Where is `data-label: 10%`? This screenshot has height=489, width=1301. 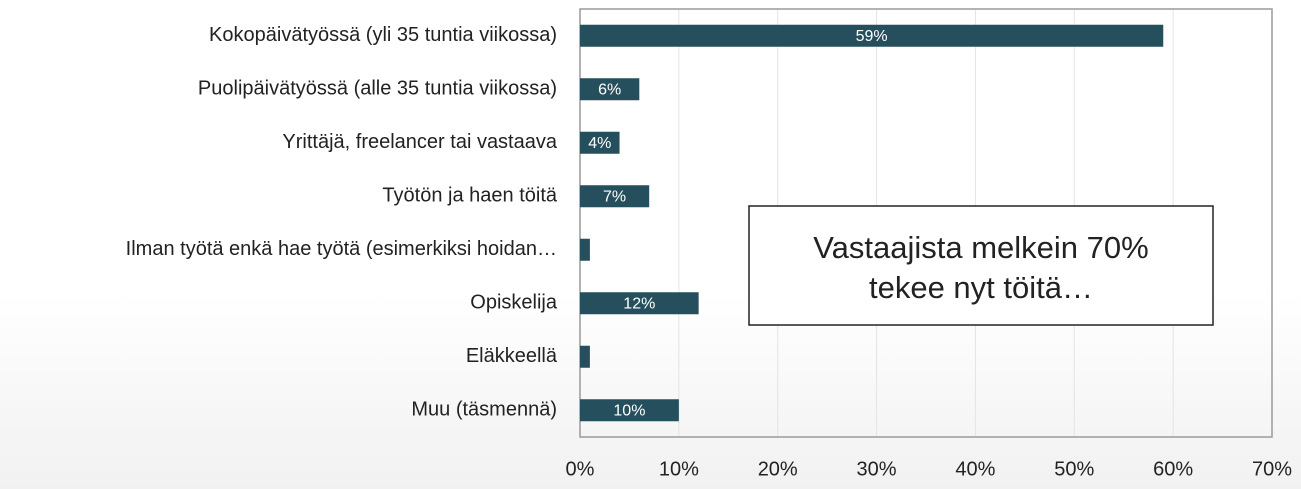 data-label: 10% is located at coordinates (629, 410).